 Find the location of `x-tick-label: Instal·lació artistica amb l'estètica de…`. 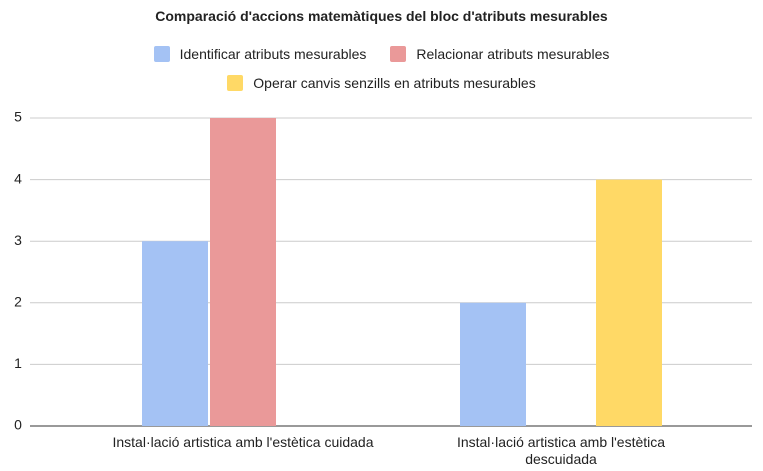

x-tick-label: Instal·lació artistica amb l'estètica de… is located at coordinates (561, 450).